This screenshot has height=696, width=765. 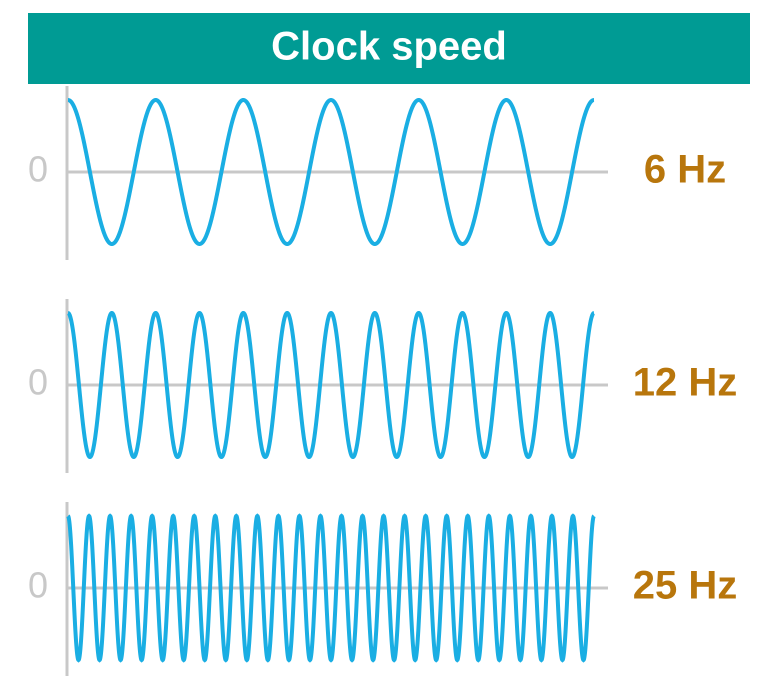 What do you see at coordinates (685, 383) in the screenshot?
I see `frequency-label: 12 Hz` at bounding box center [685, 383].